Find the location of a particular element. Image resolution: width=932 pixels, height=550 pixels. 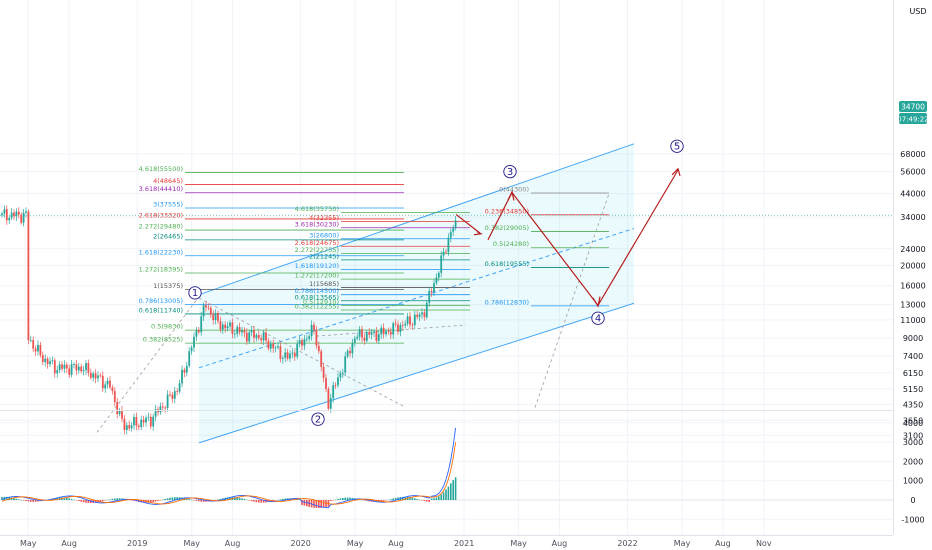

projection-arrow-short is located at coordinates (468, 223).